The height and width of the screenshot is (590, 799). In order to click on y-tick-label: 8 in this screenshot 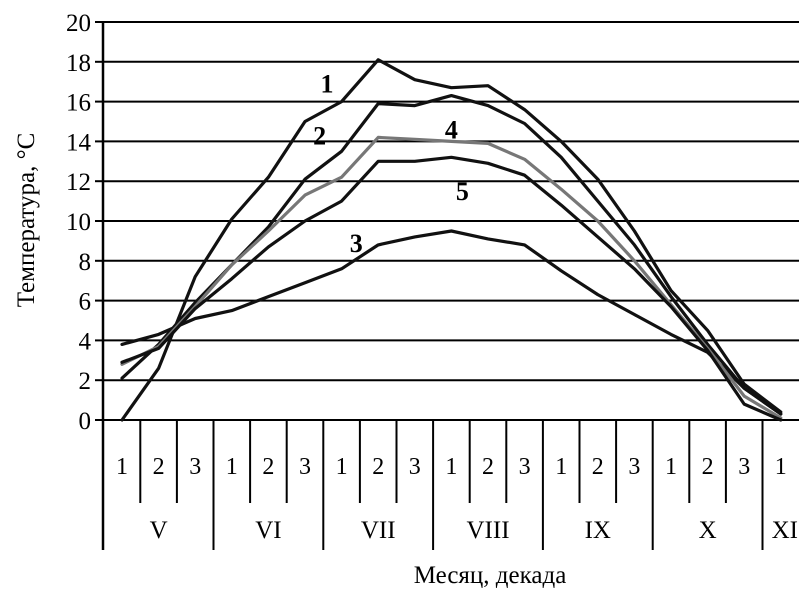, I will do `click(85, 262)`.